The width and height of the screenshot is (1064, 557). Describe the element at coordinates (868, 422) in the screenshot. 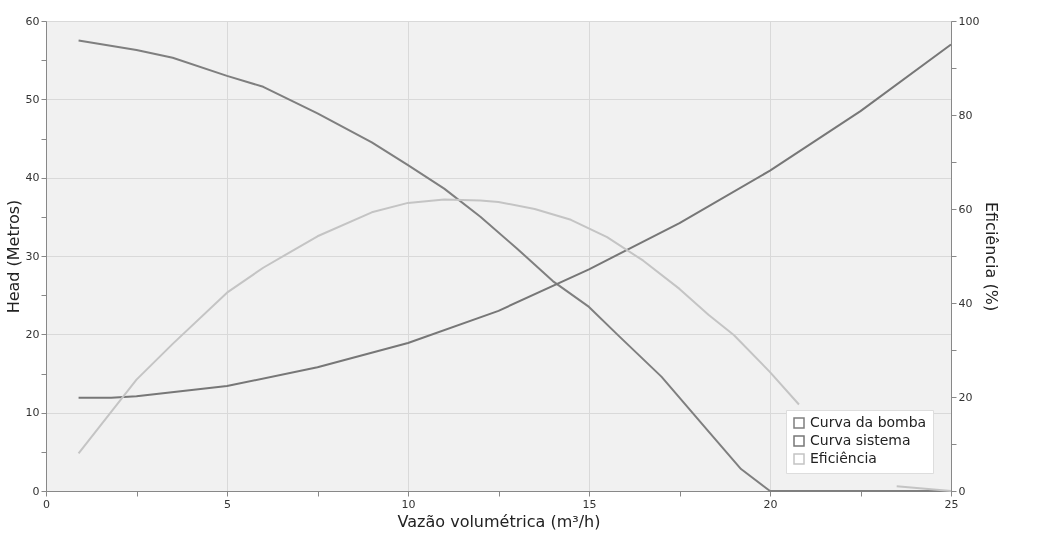

I see `legend-label: Curva da bomba` at that location.